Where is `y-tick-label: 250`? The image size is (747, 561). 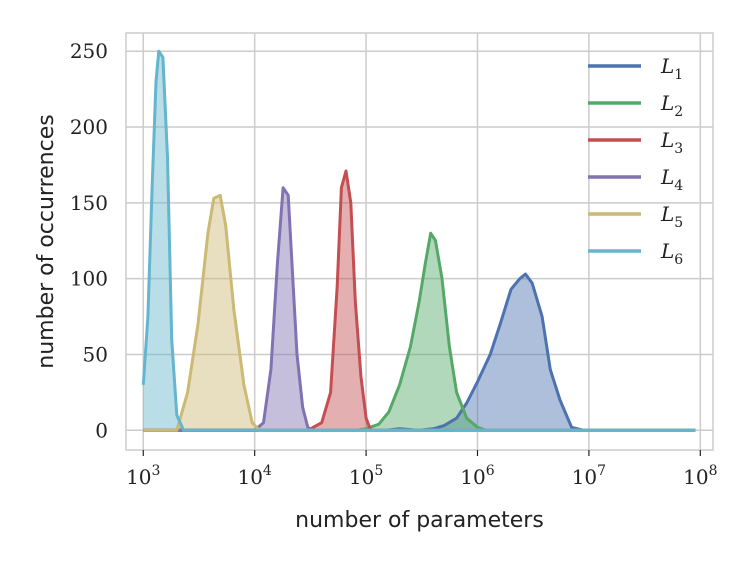
y-tick-label: 250 is located at coordinates (89, 51).